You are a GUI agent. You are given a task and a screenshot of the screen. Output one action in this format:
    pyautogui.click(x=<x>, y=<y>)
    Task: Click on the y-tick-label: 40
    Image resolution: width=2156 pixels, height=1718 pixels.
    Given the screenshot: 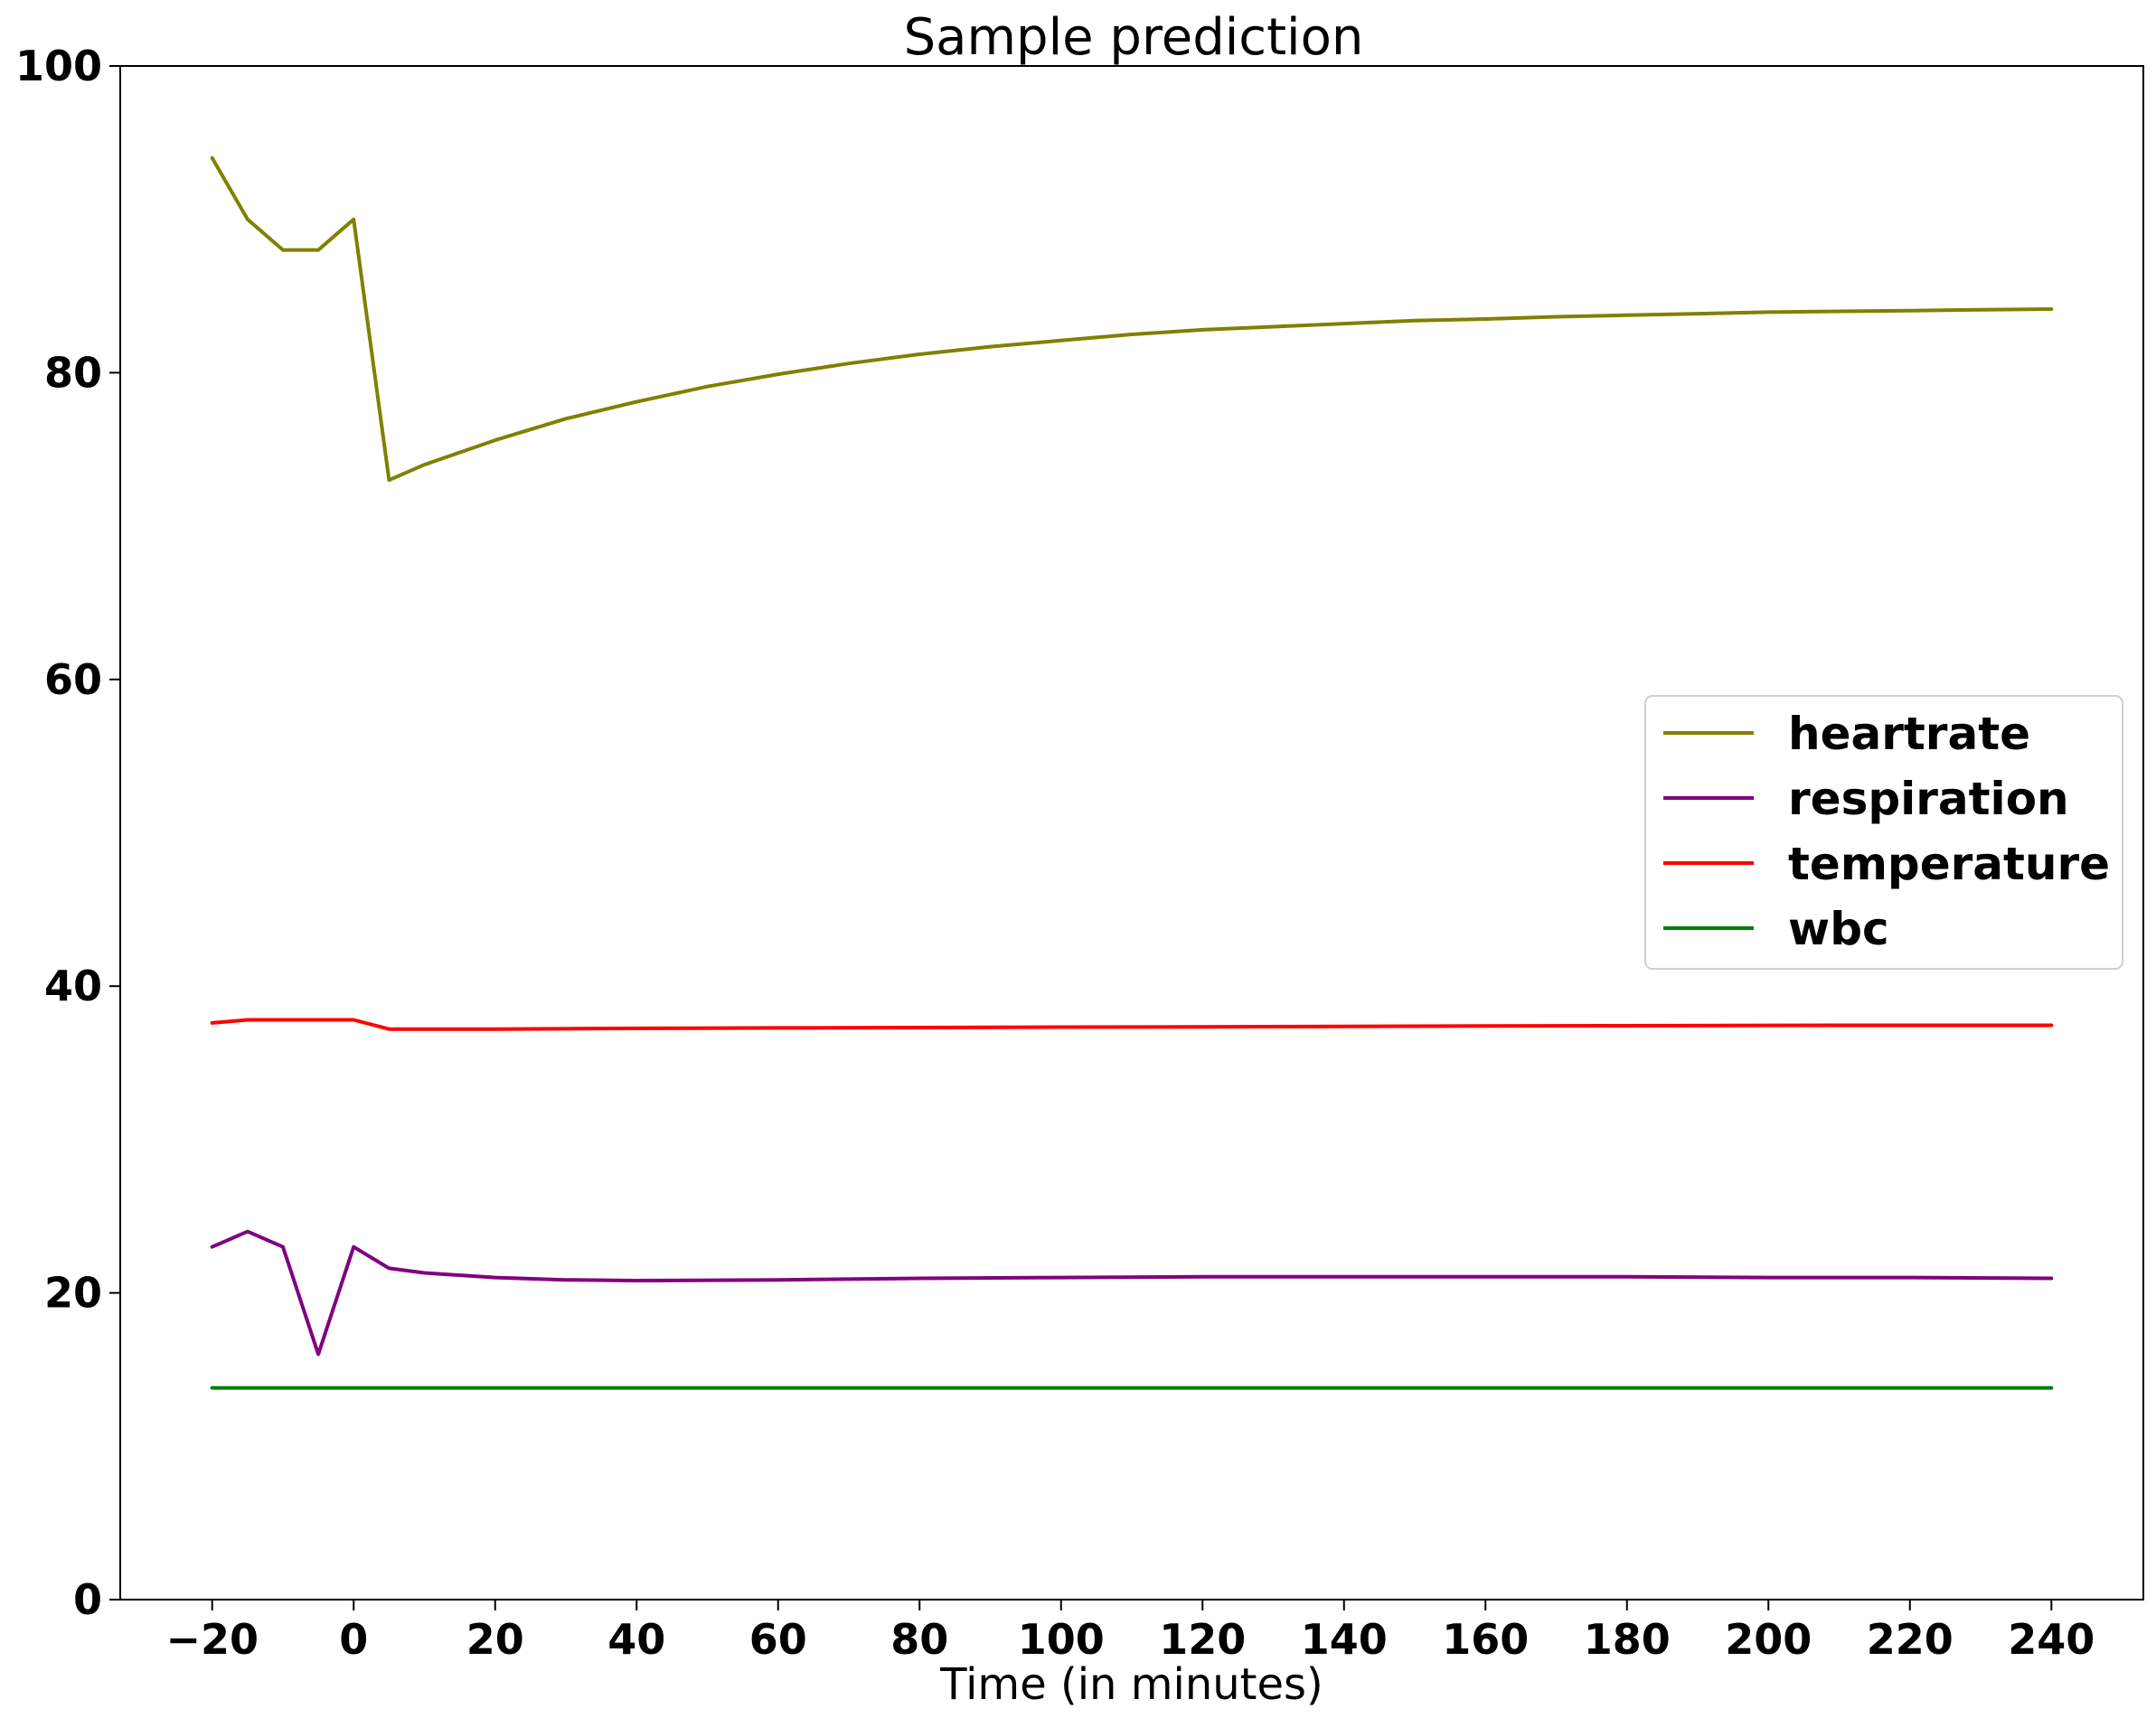 What is the action you would take?
    pyautogui.click(x=73, y=986)
    